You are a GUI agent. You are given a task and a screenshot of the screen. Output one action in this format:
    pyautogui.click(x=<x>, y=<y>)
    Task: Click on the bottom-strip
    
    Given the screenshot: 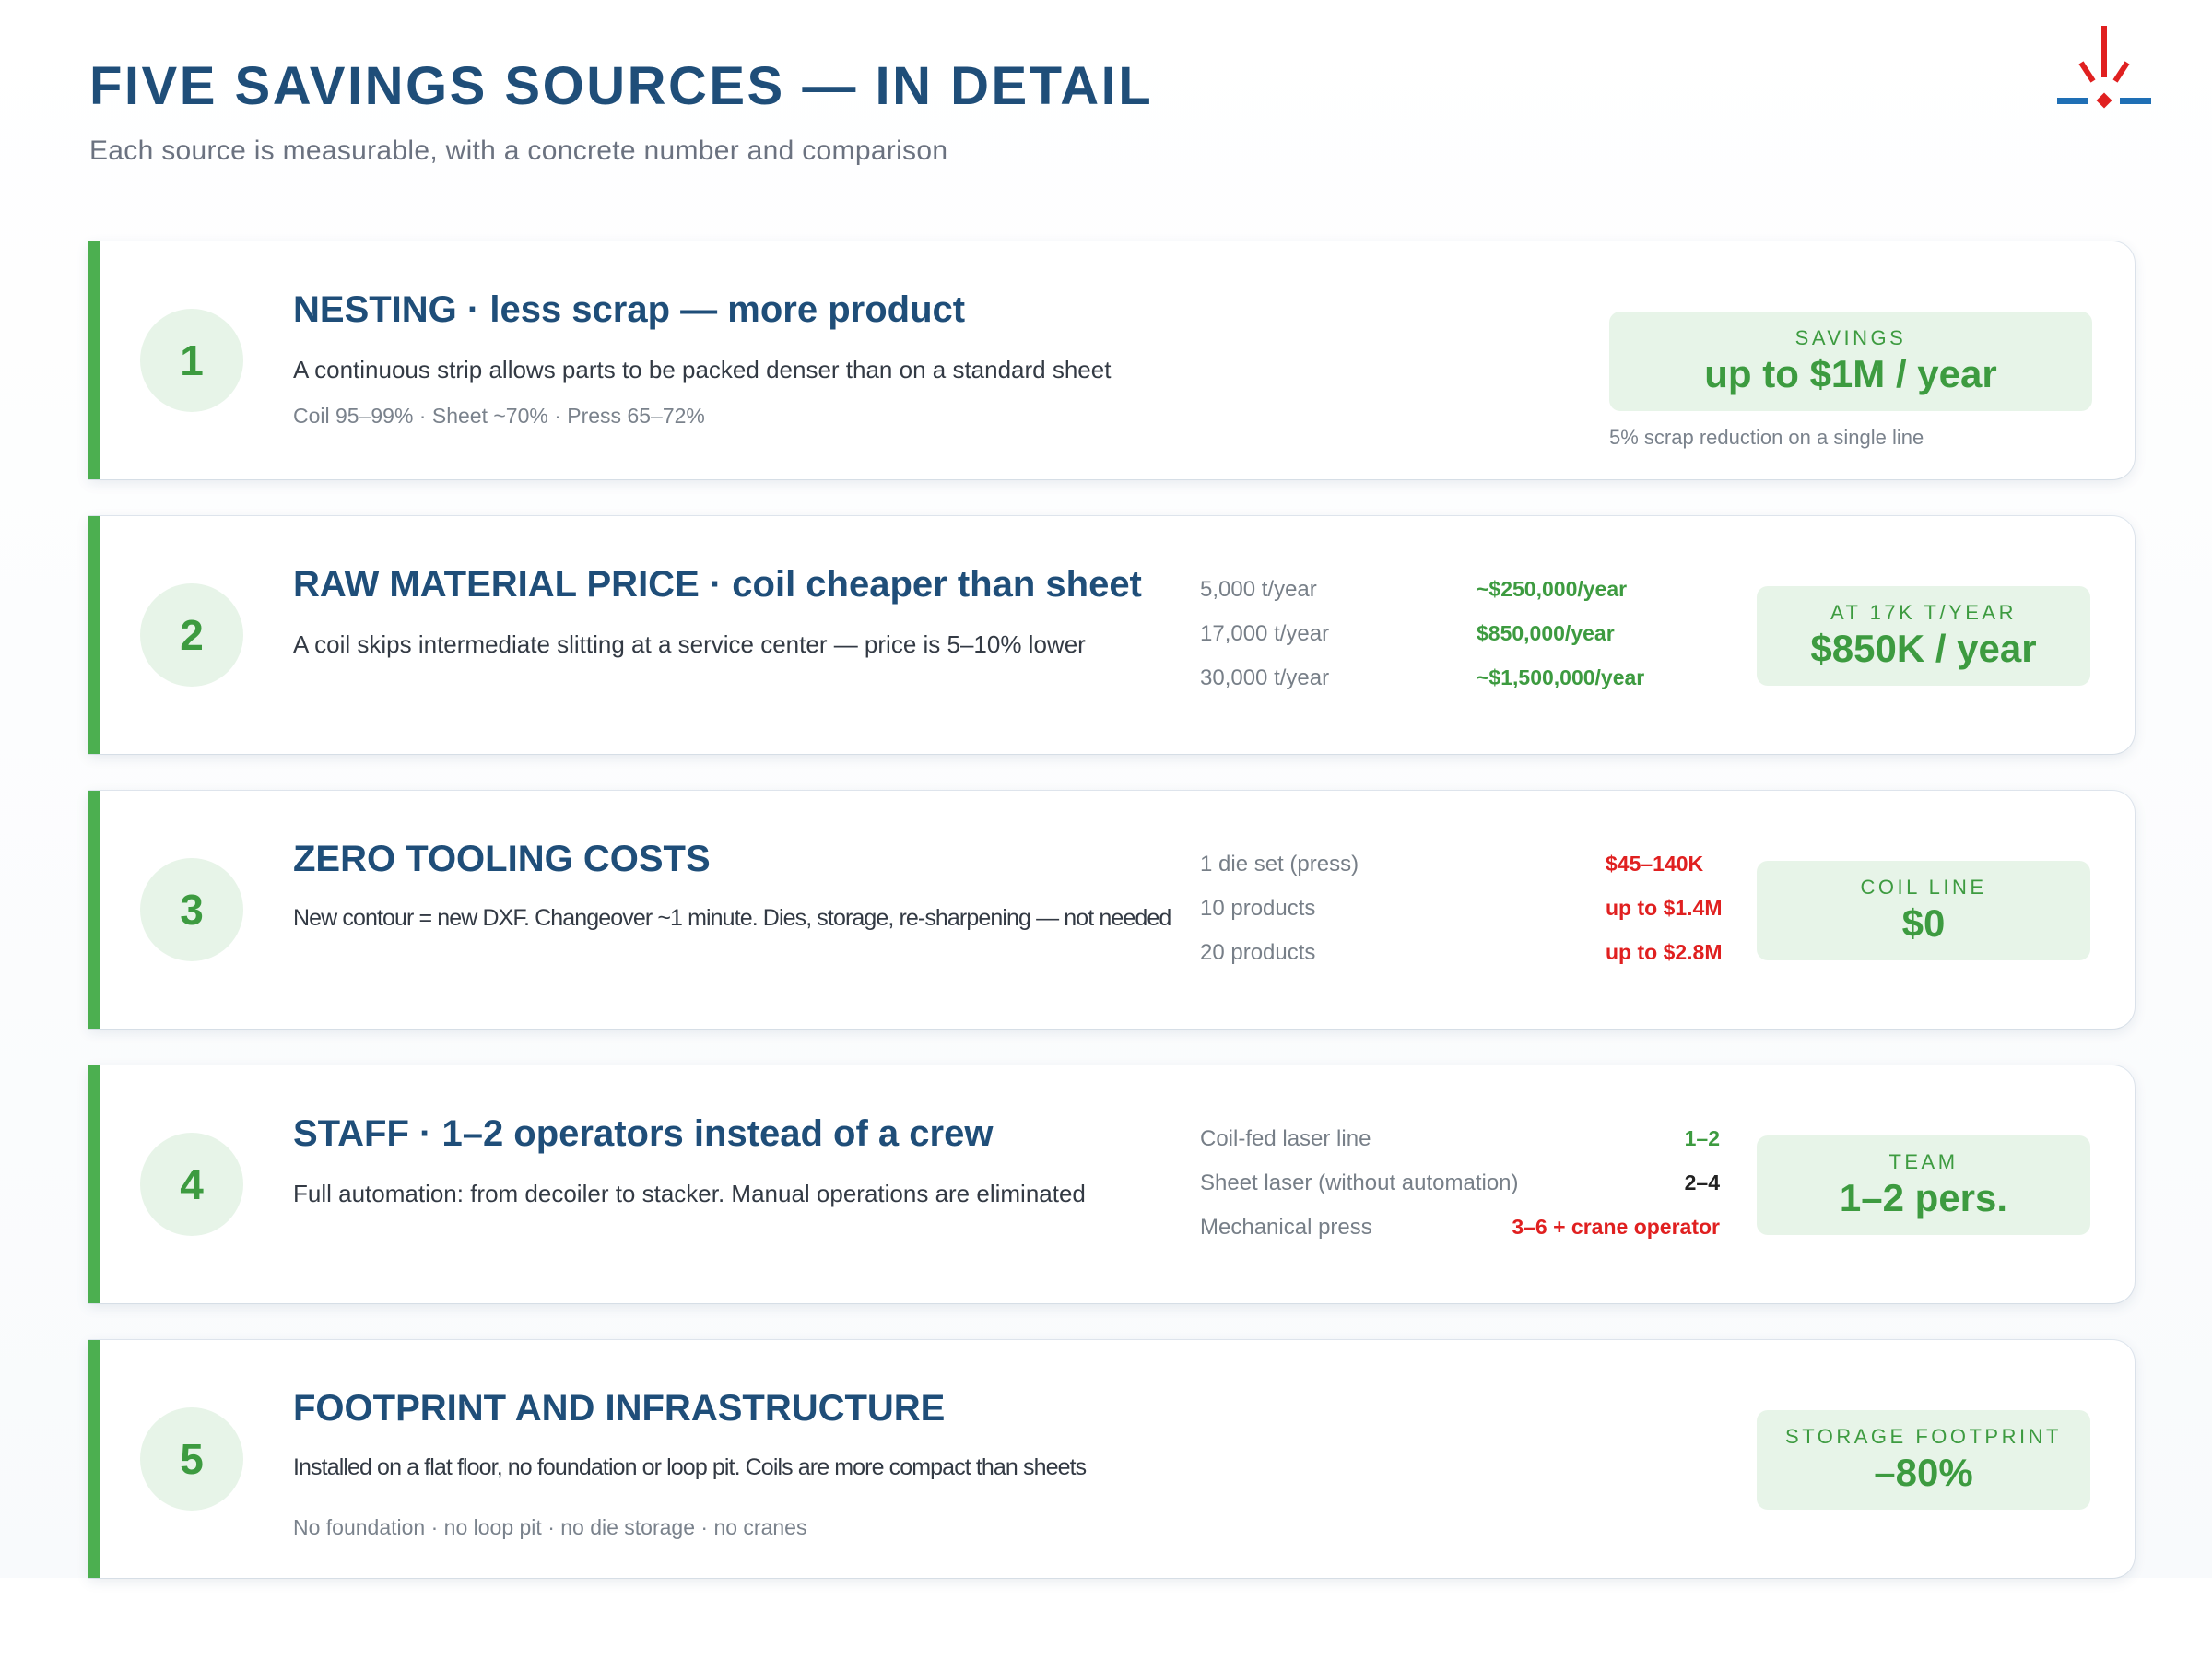 What is the action you would take?
    pyautogui.click(x=1106, y=1618)
    